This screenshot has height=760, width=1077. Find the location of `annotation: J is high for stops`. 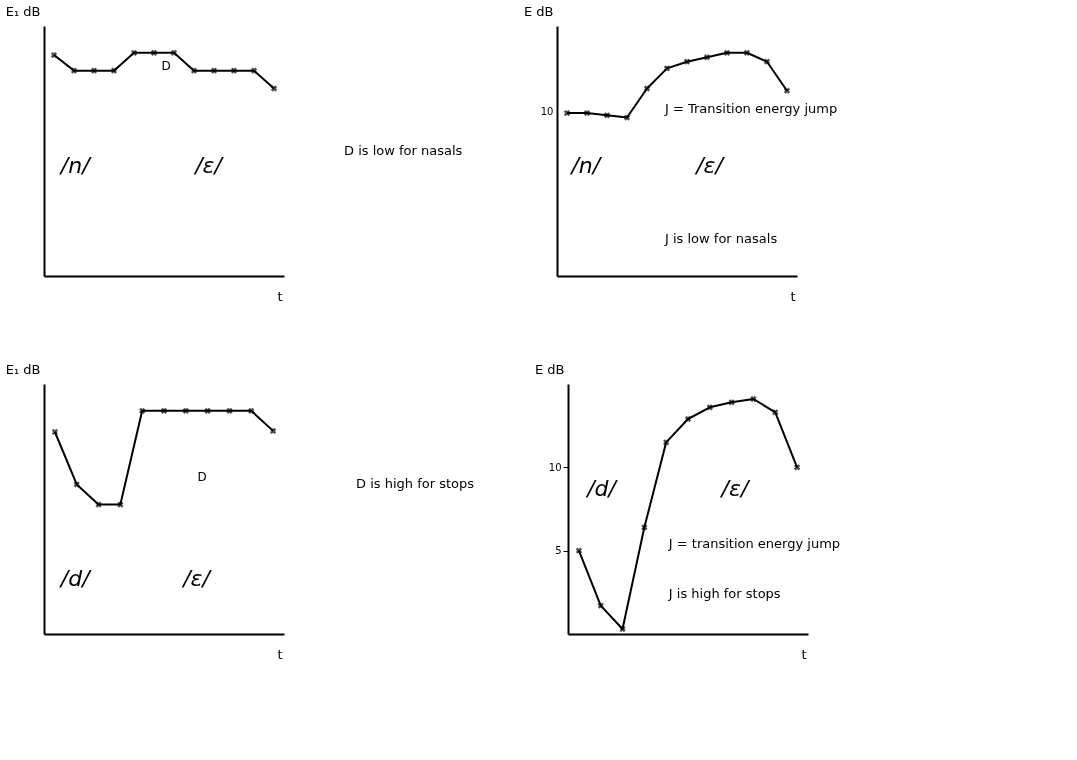

annotation: J is high for stops is located at coordinates (724, 593).